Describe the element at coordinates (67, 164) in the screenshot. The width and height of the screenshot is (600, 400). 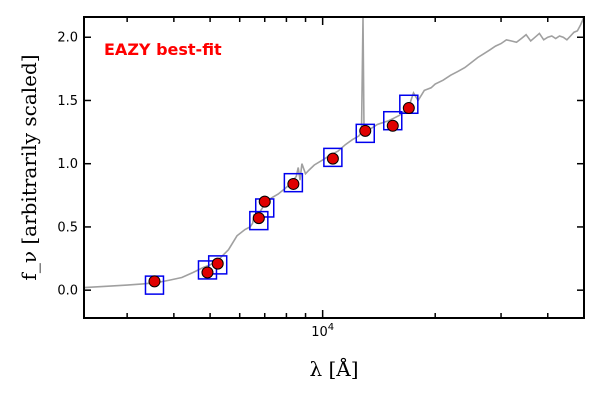
I see `y-tick-label: 1.0` at that location.